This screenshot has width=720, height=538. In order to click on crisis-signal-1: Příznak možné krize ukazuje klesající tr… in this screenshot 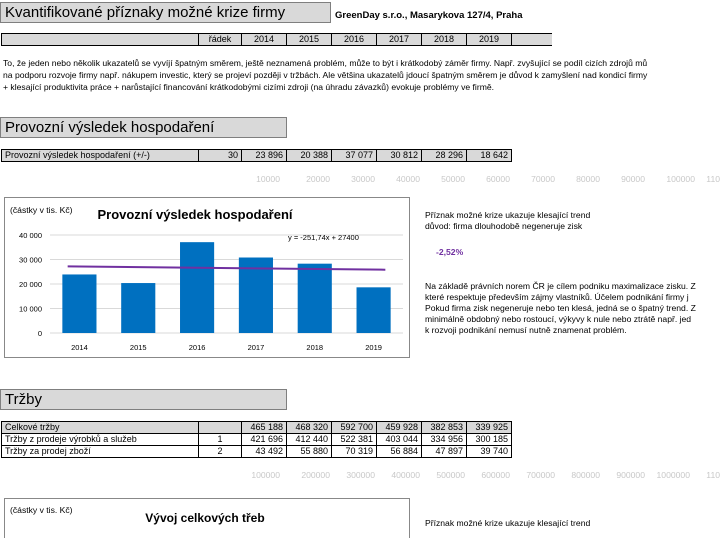, I will do `click(507, 221)`.